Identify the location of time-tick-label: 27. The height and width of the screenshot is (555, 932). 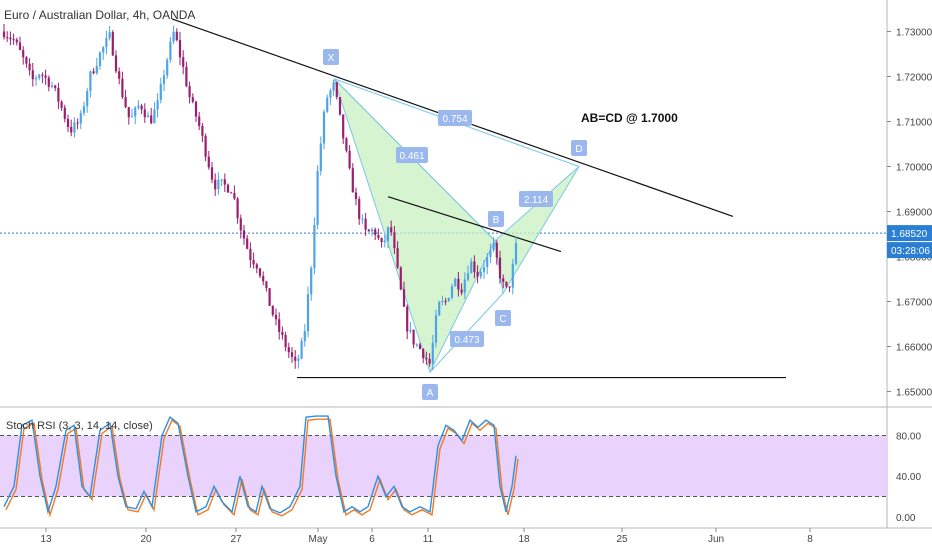
(236, 539).